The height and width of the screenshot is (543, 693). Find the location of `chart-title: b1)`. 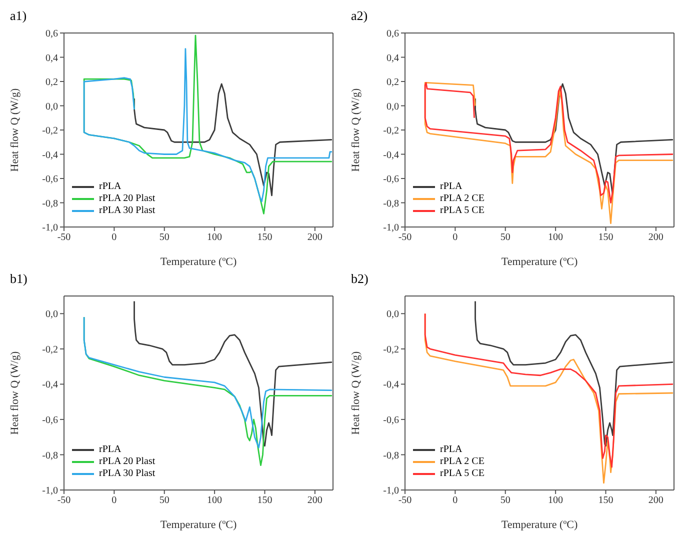

chart-title: b1) is located at coordinates (18, 279).